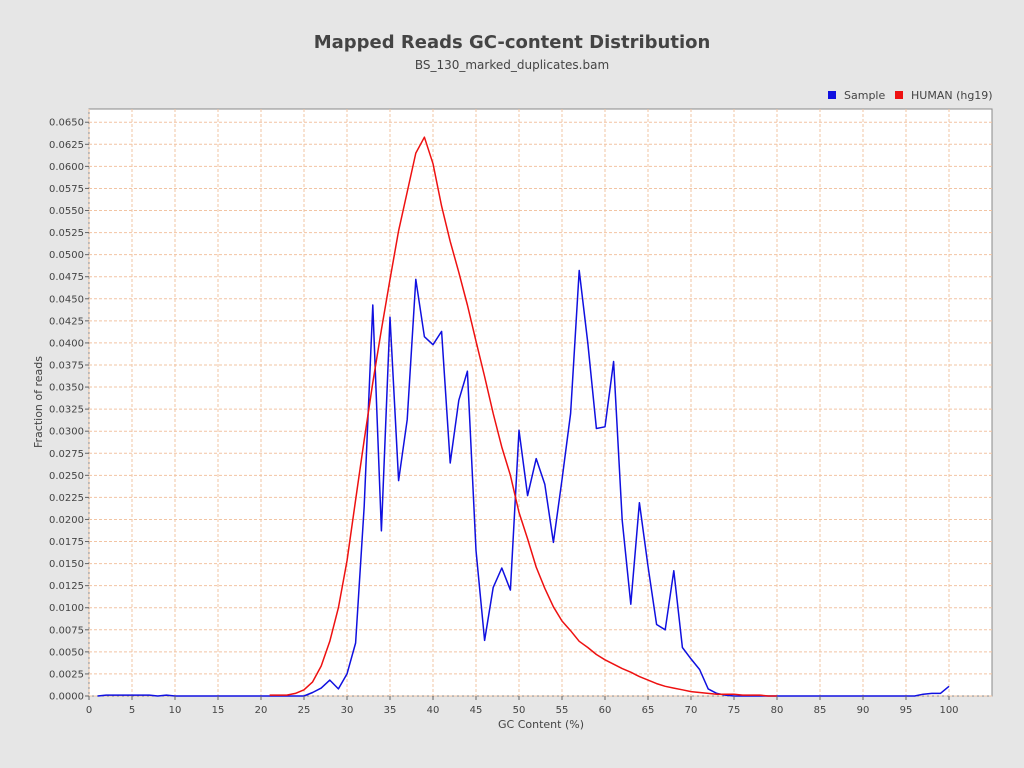  Describe the element at coordinates (820, 710) in the screenshot. I see `x-tick-label: 85` at that location.